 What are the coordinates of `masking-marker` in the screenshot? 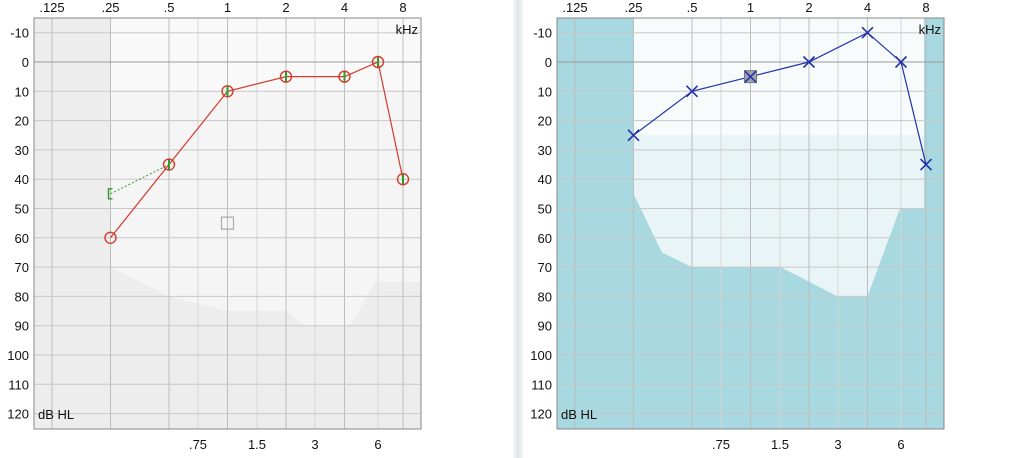 It's located at (227, 223).